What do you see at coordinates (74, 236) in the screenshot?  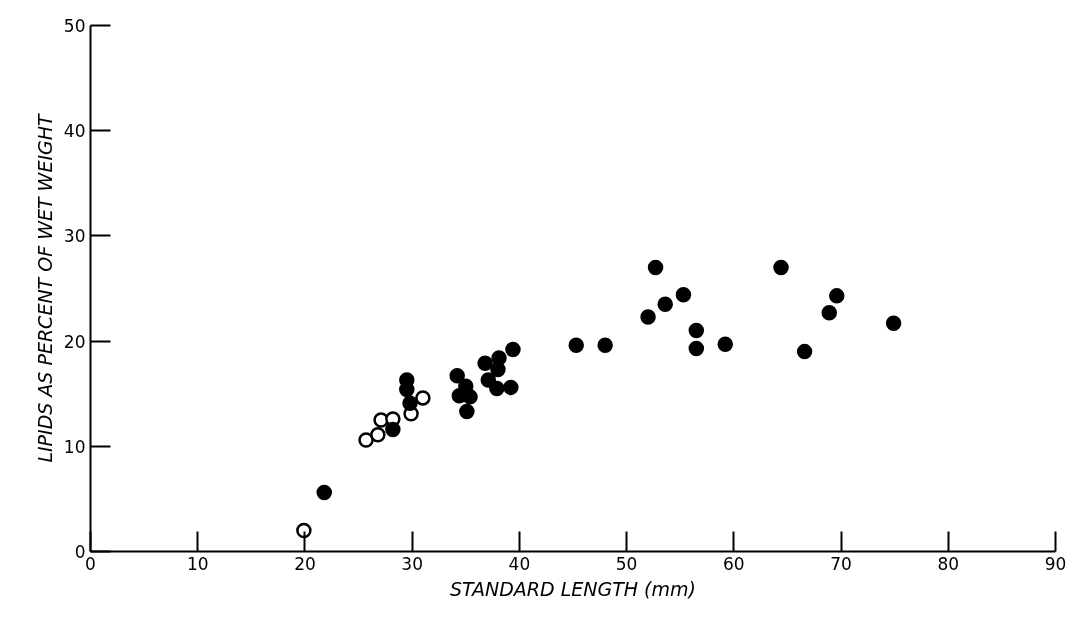 I see `y-tick-label: 30` at bounding box center [74, 236].